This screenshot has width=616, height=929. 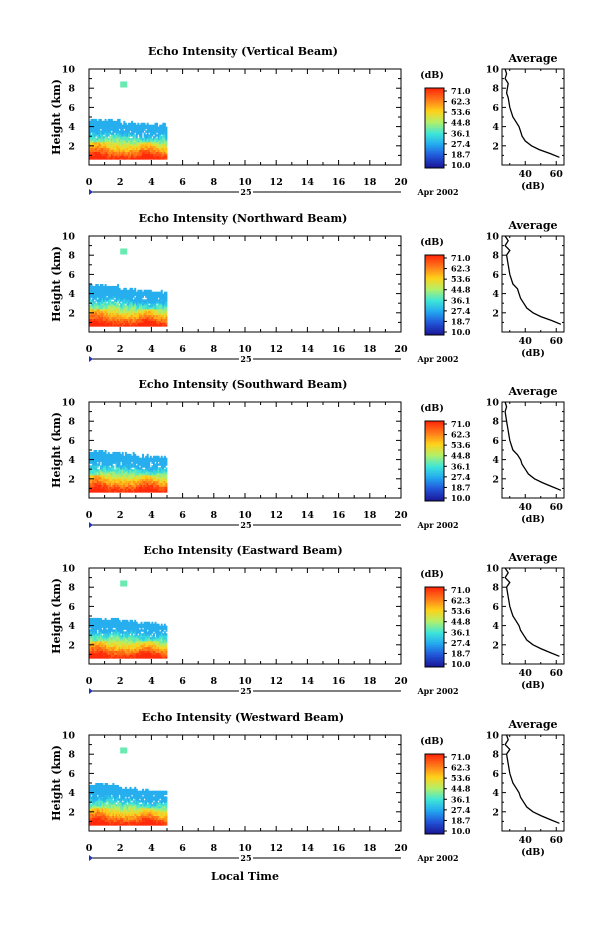 I want to click on date-label: Apr 2002, so click(x=437, y=359).